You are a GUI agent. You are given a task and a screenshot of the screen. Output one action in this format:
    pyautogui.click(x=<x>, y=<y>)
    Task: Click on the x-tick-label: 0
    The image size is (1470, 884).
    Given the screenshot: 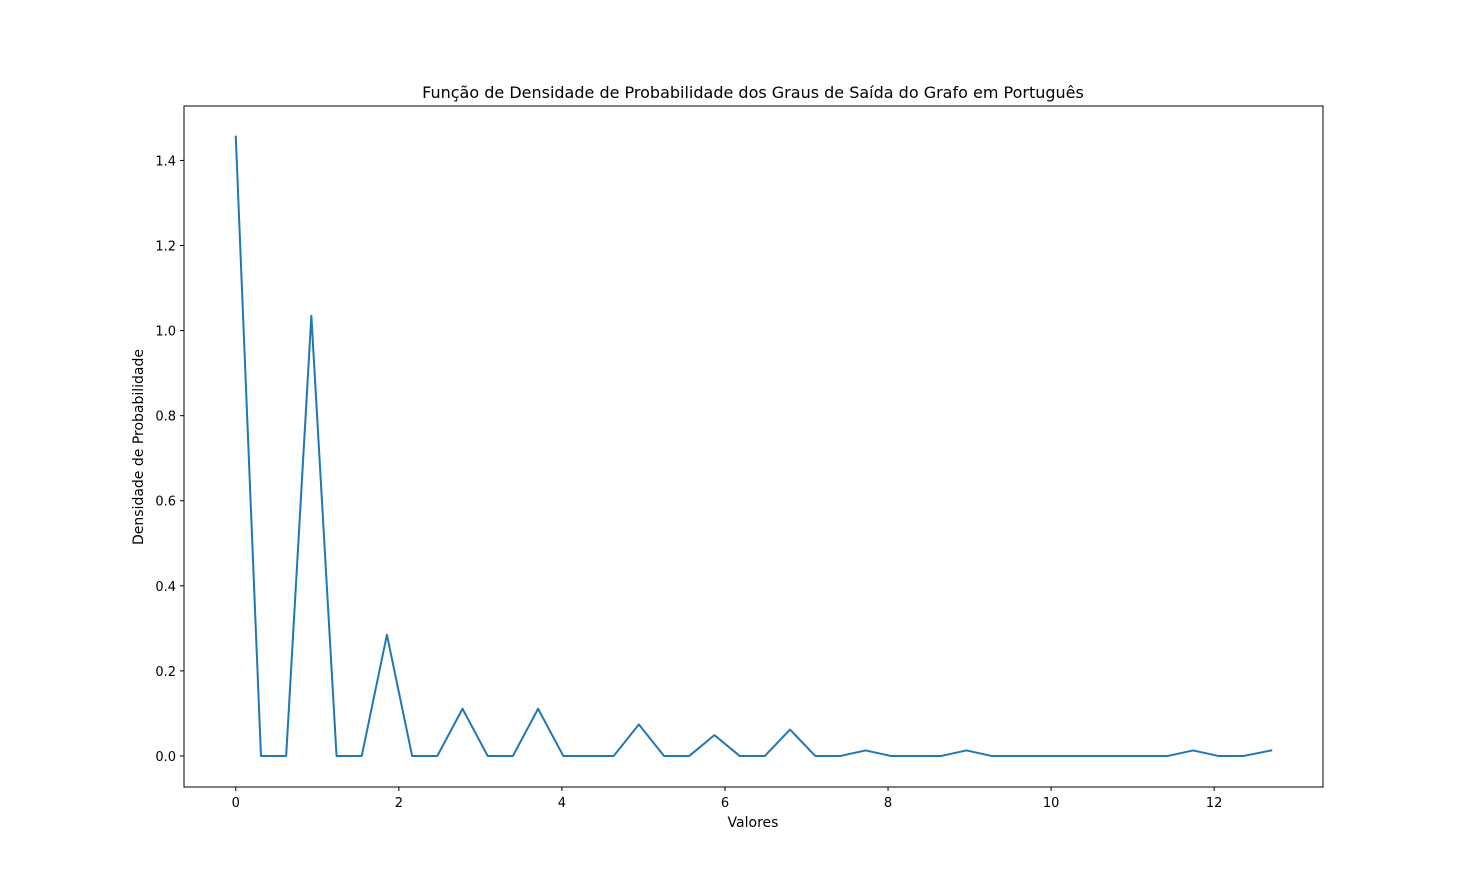 What is the action you would take?
    pyautogui.click(x=236, y=803)
    